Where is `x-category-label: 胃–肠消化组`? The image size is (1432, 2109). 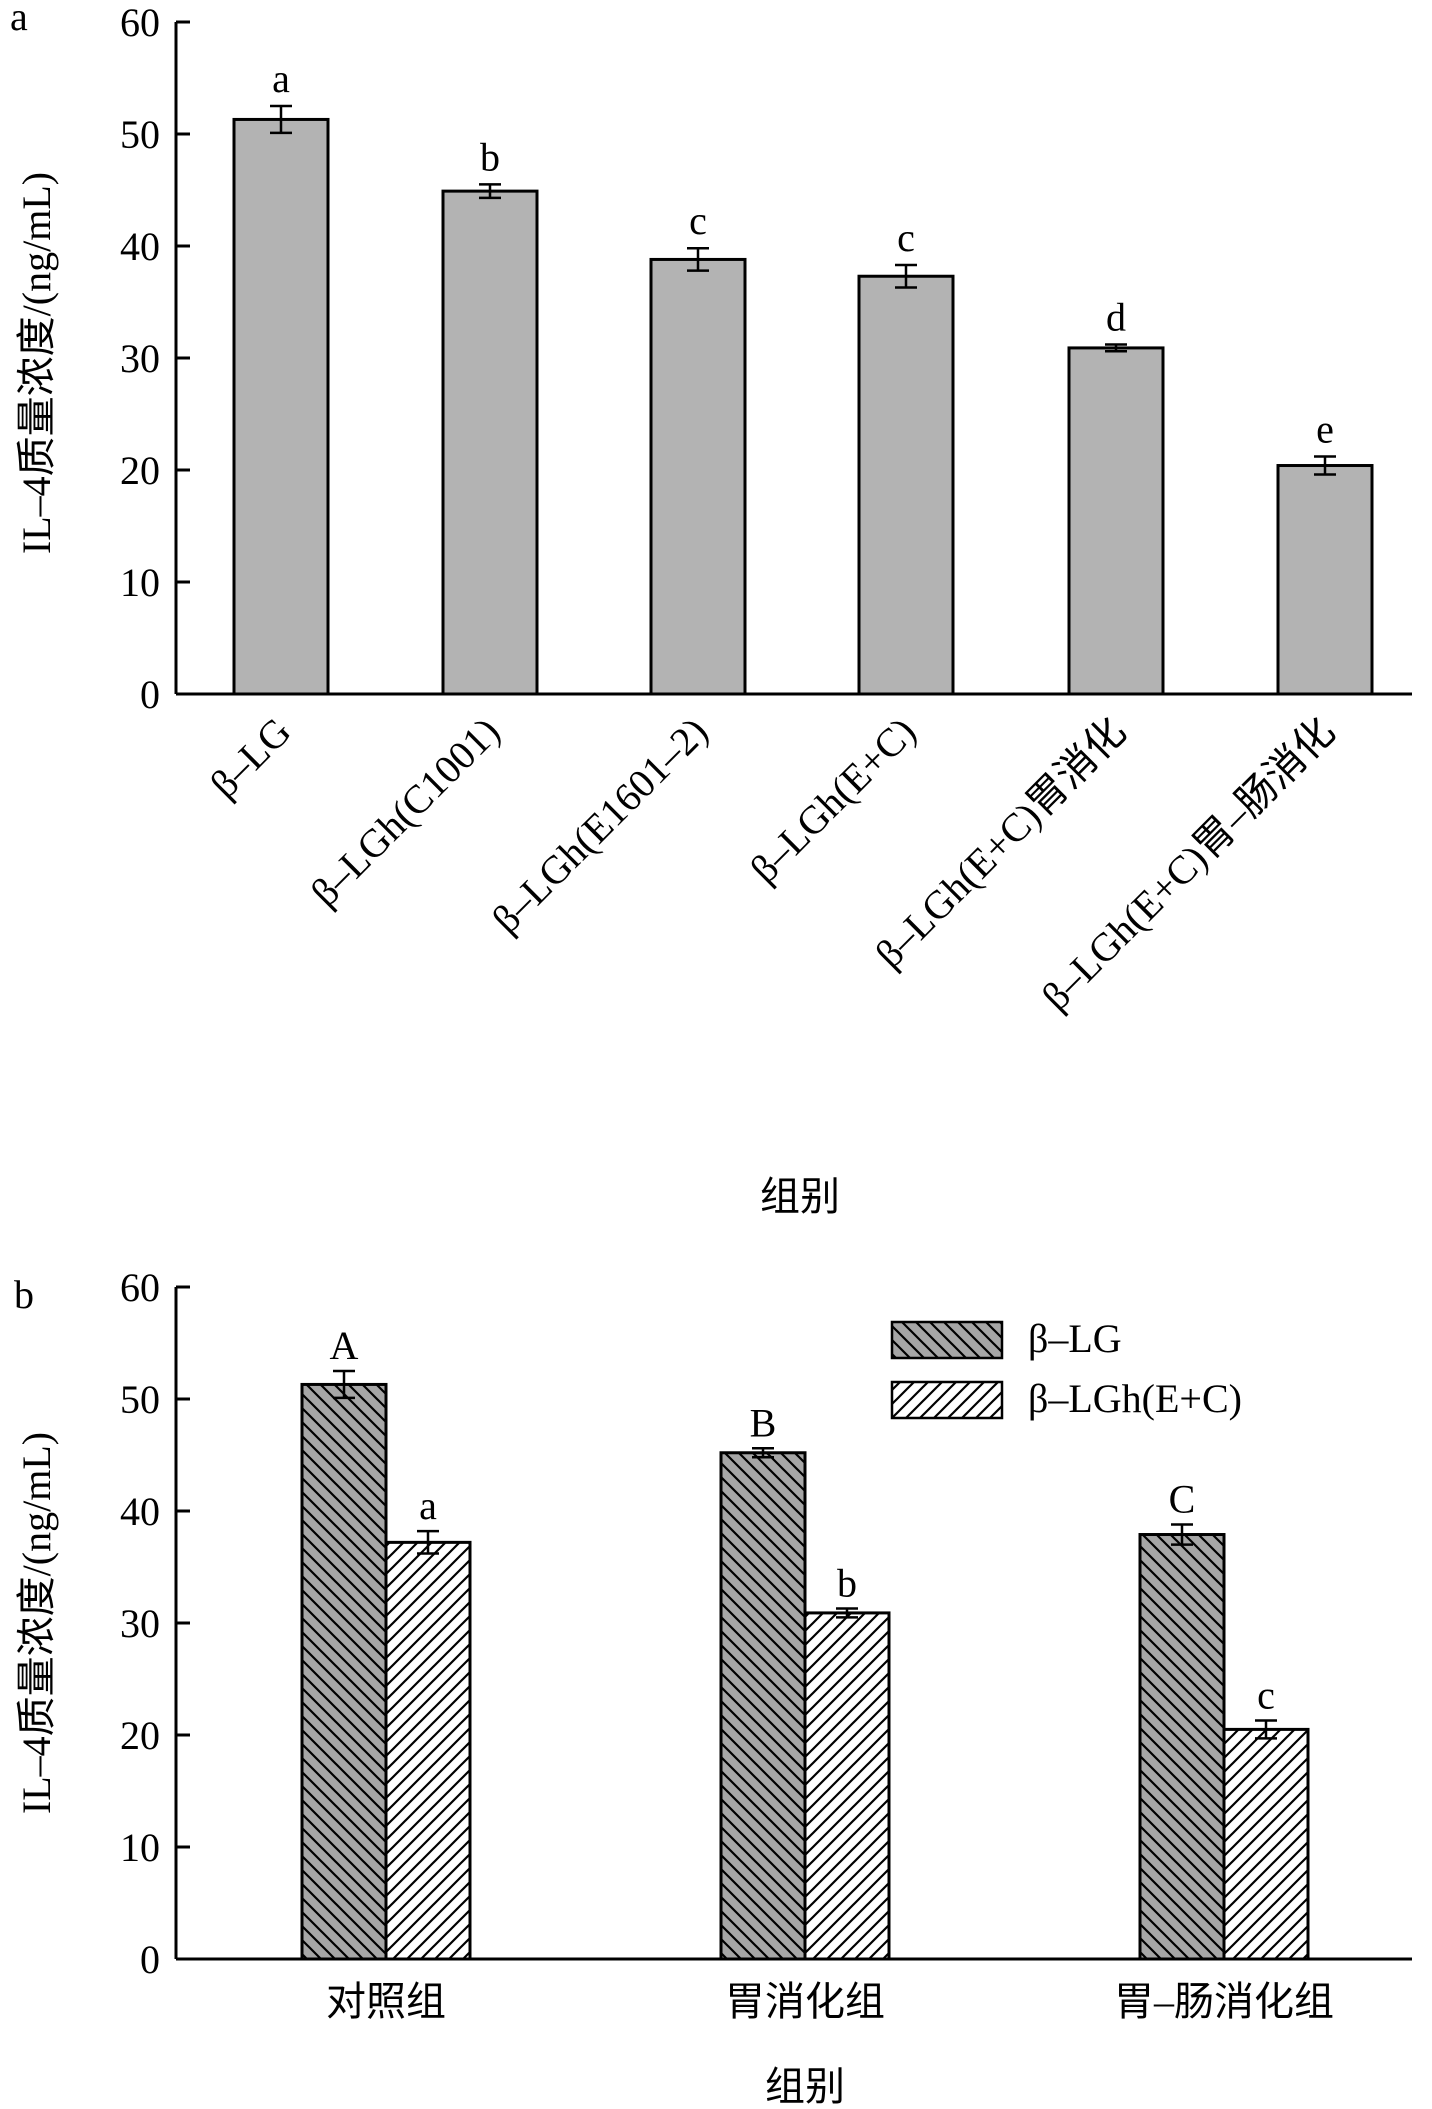 x-category-label: 胃–肠消化组 is located at coordinates (1224, 2001).